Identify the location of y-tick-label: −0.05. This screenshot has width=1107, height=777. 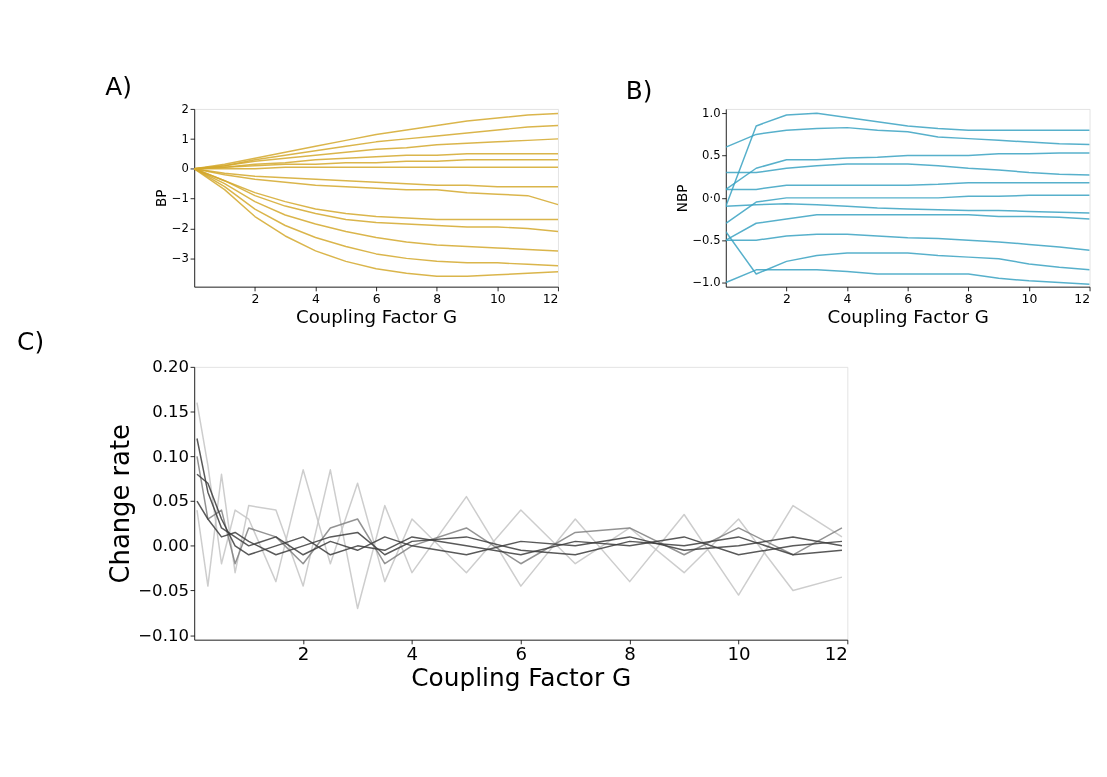
(163, 590).